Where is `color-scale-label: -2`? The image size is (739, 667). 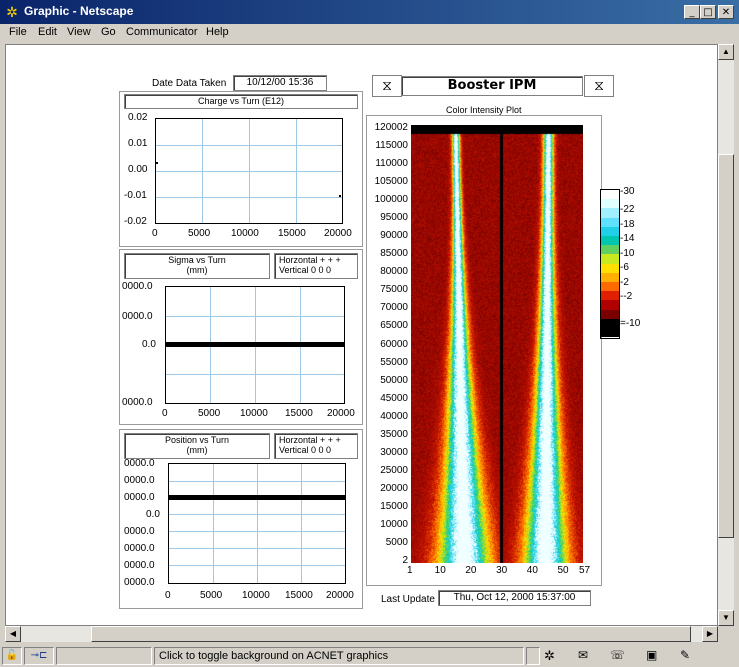
color-scale-label: -2 is located at coordinates (624, 282).